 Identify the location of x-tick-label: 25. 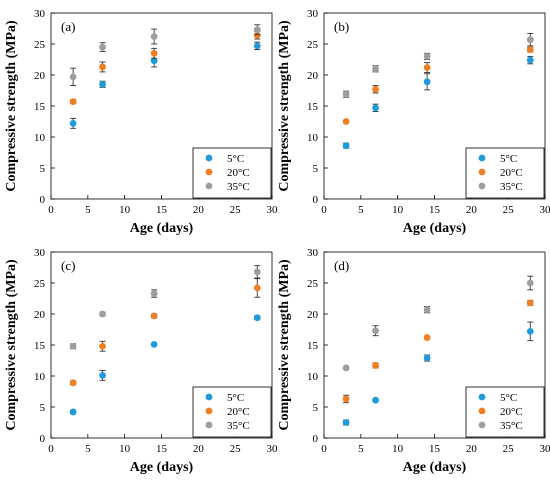
(509, 210).